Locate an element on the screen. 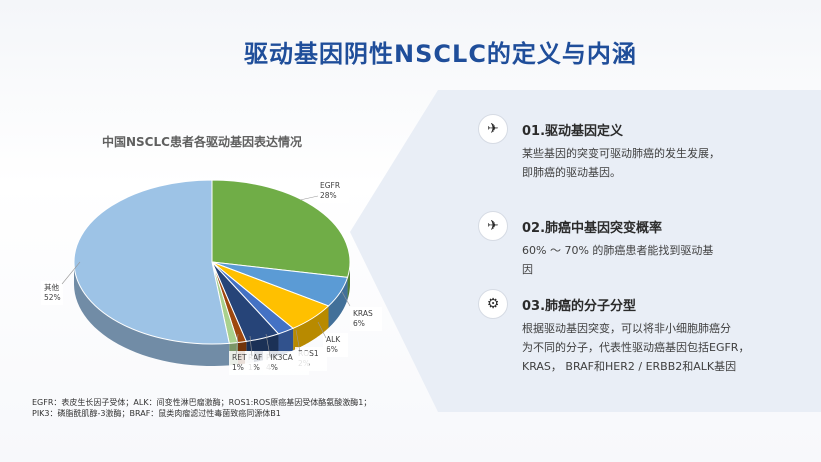 This screenshot has height=462, width=821. section-title: 02.肺癌中基因突变概率 is located at coordinates (592, 228).